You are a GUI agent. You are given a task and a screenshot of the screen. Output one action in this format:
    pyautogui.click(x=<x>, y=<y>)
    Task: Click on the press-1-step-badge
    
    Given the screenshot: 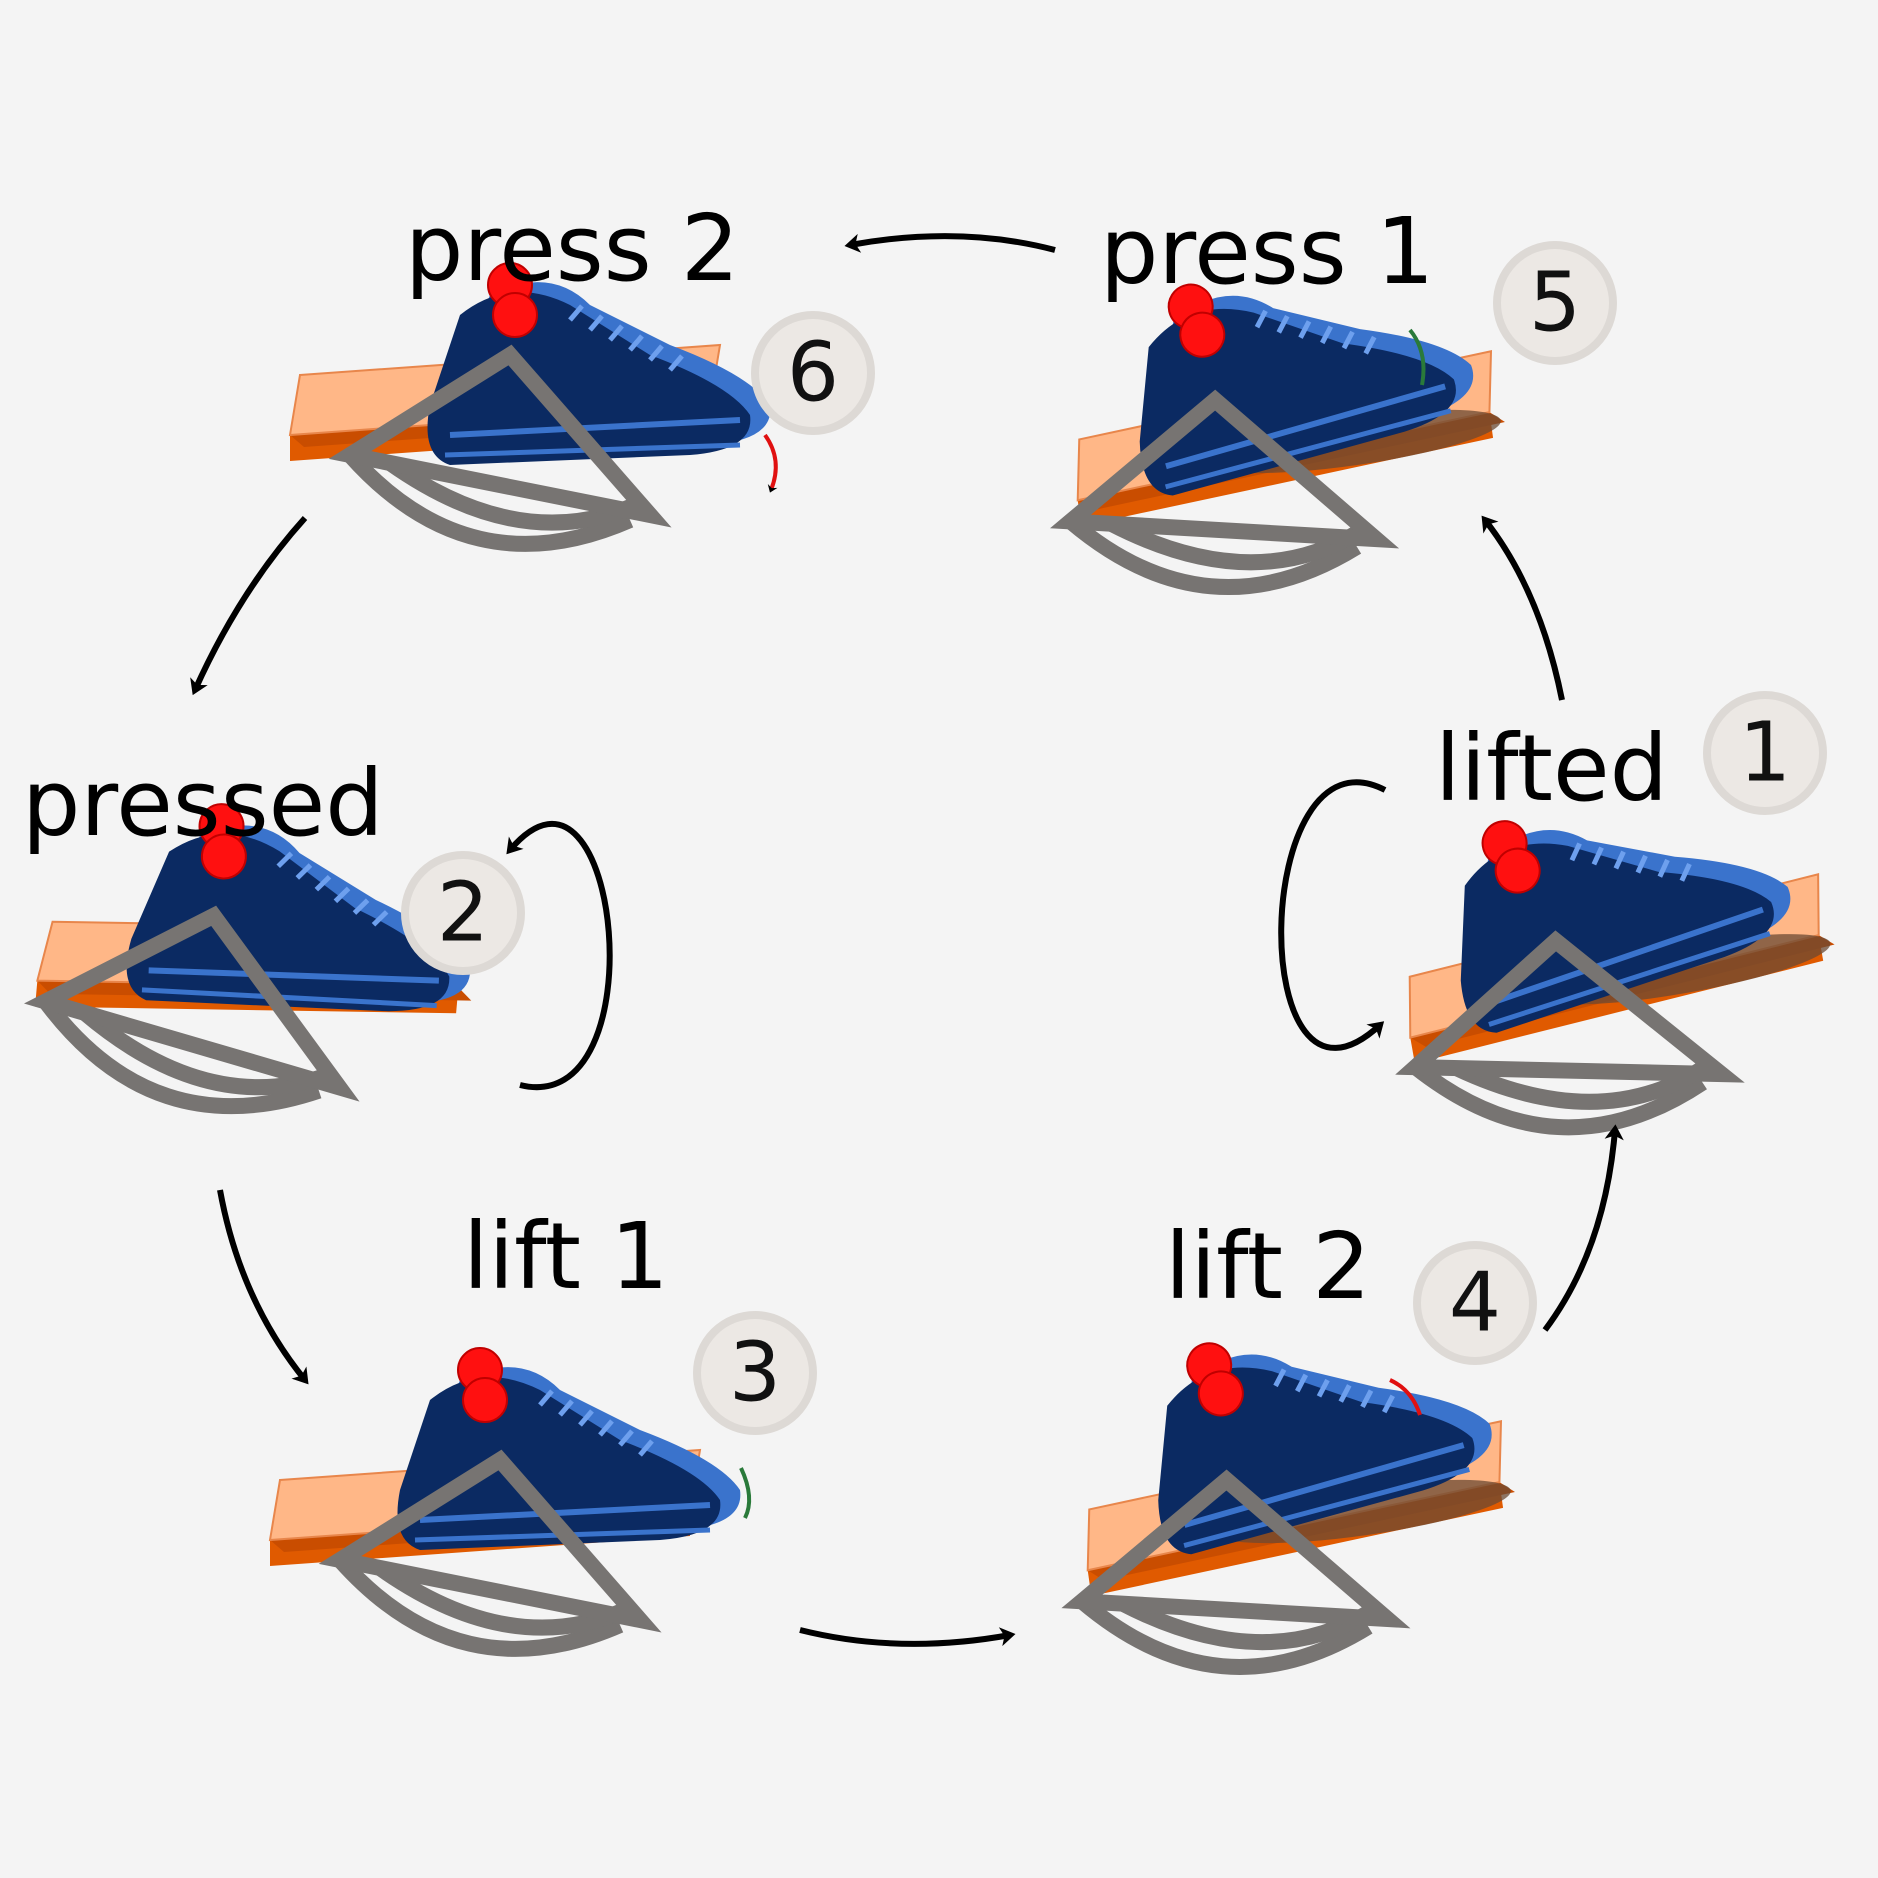 What is the action you would take?
    pyautogui.click(x=1555, y=303)
    